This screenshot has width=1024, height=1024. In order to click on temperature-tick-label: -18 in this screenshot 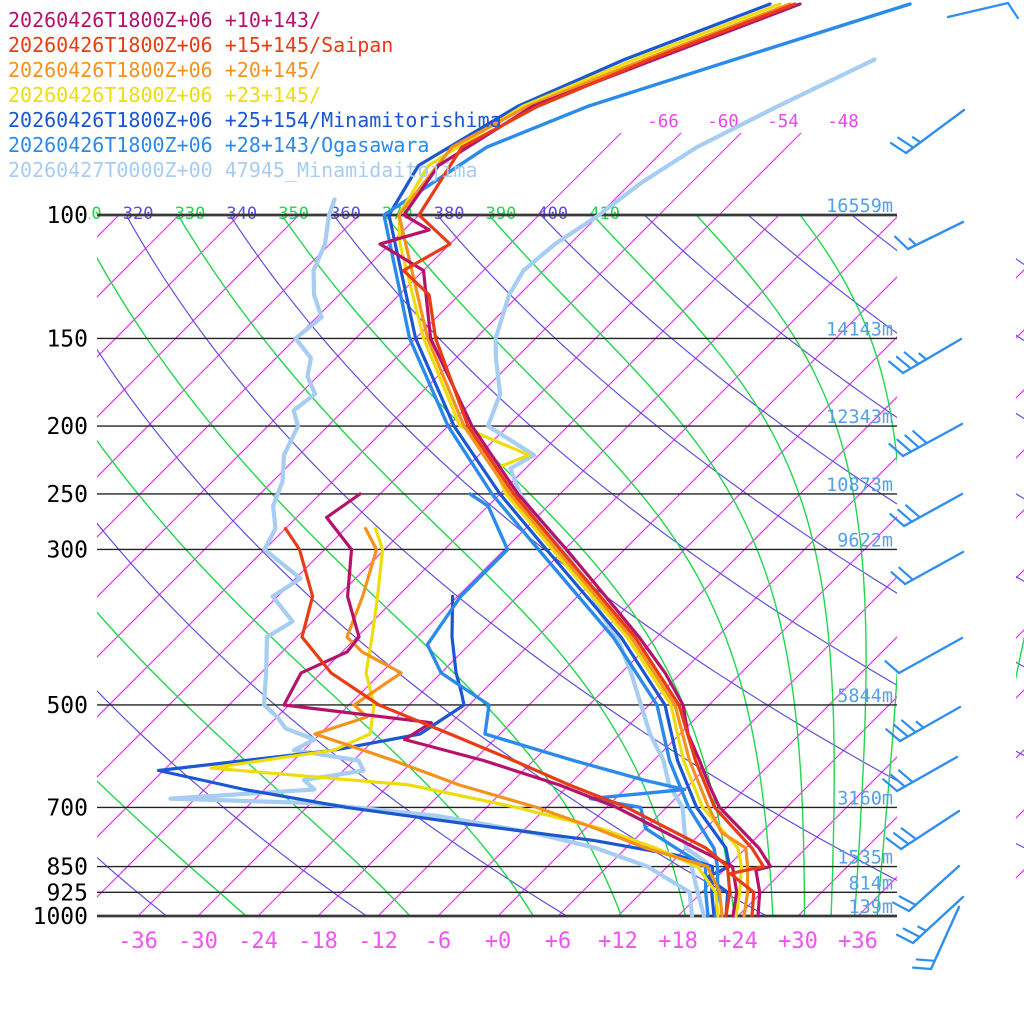, I will do `click(318, 941)`.